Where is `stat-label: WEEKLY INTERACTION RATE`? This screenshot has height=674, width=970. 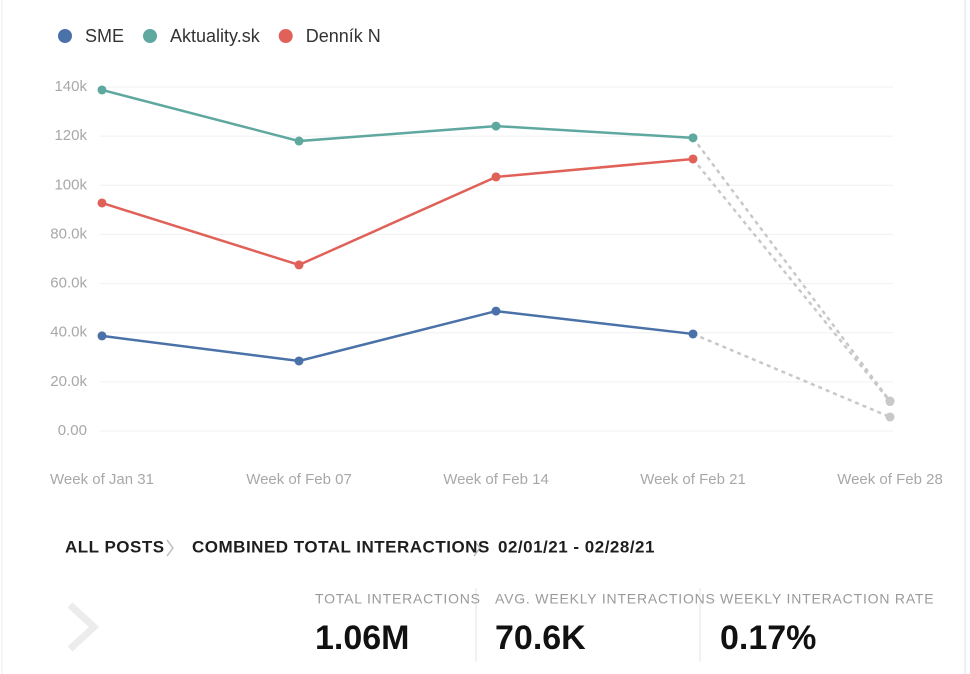 stat-label: WEEKLY INTERACTION RATE is located at coordinates (827, 599).